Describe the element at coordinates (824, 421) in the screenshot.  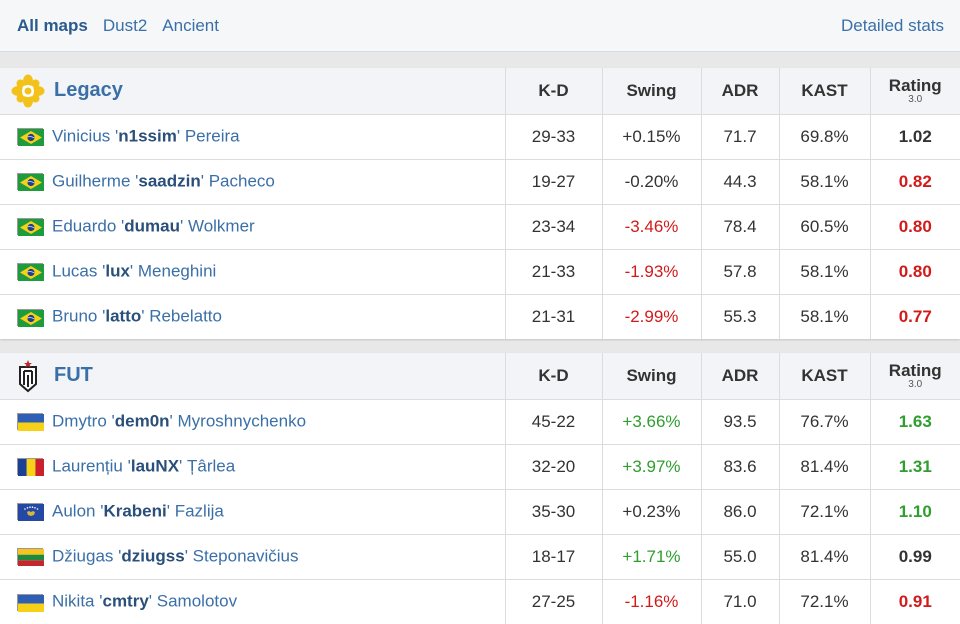
I see `kast-cell: 76.7%` at that location.